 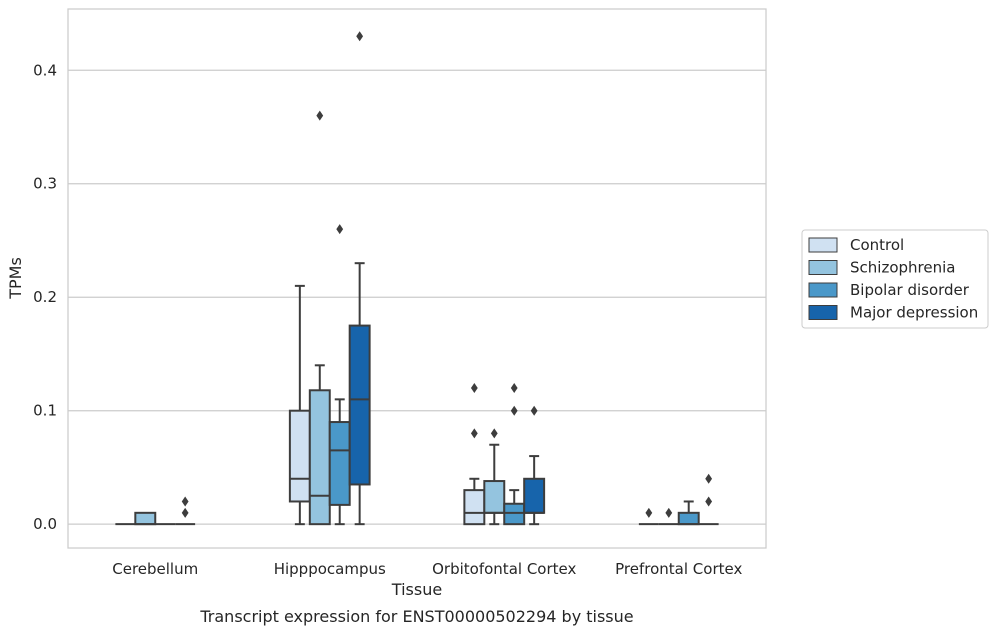 I want to click on x-tick-label: Orbitofontal Cortex, so click(x=504, y=569).